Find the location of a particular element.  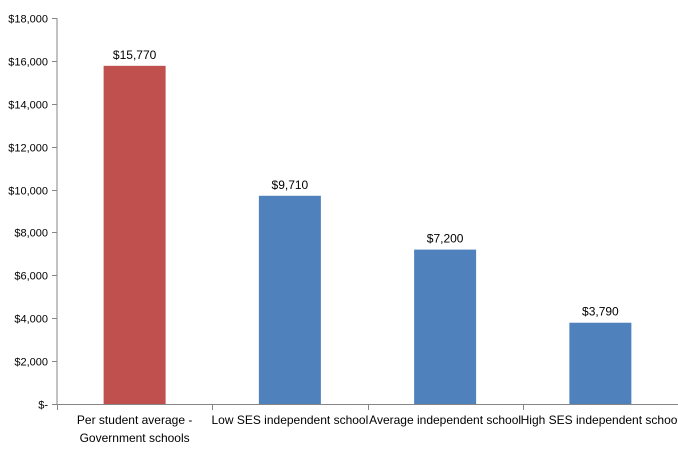

y-tick-label: $6,000 is located at coordinates (31, 277).